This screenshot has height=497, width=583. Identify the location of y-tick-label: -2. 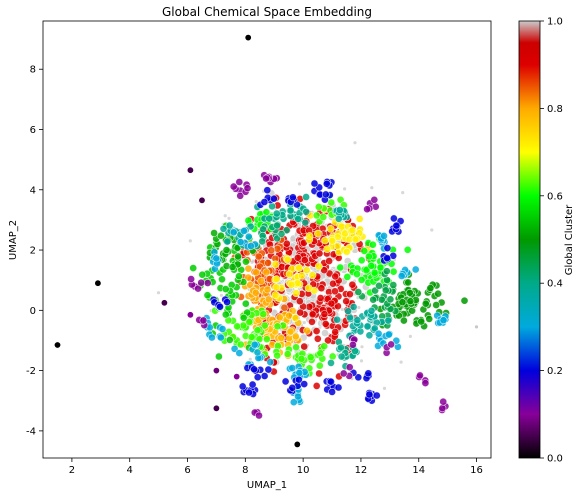
(31, 371).